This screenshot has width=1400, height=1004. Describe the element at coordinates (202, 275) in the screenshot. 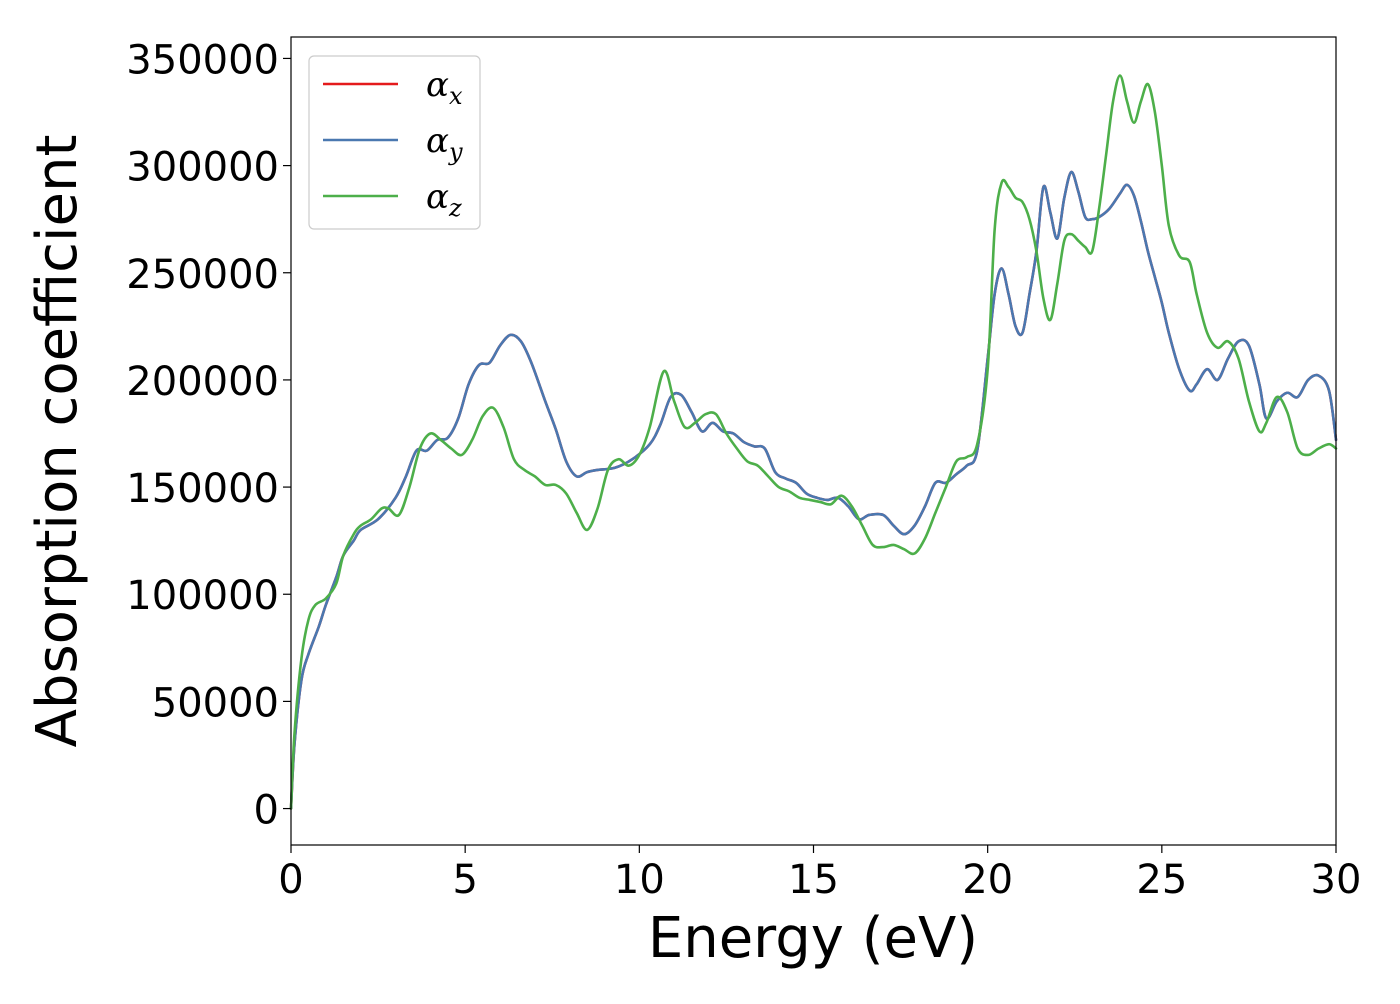

I see `y-tick-label: 250000` at that location.